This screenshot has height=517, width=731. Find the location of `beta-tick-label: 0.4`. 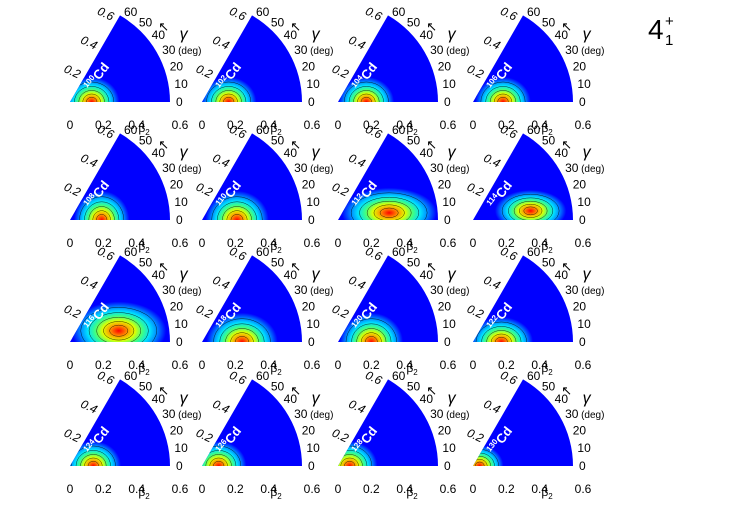

beta-tick-label: 0.4 is located at coordinates (268, 365).